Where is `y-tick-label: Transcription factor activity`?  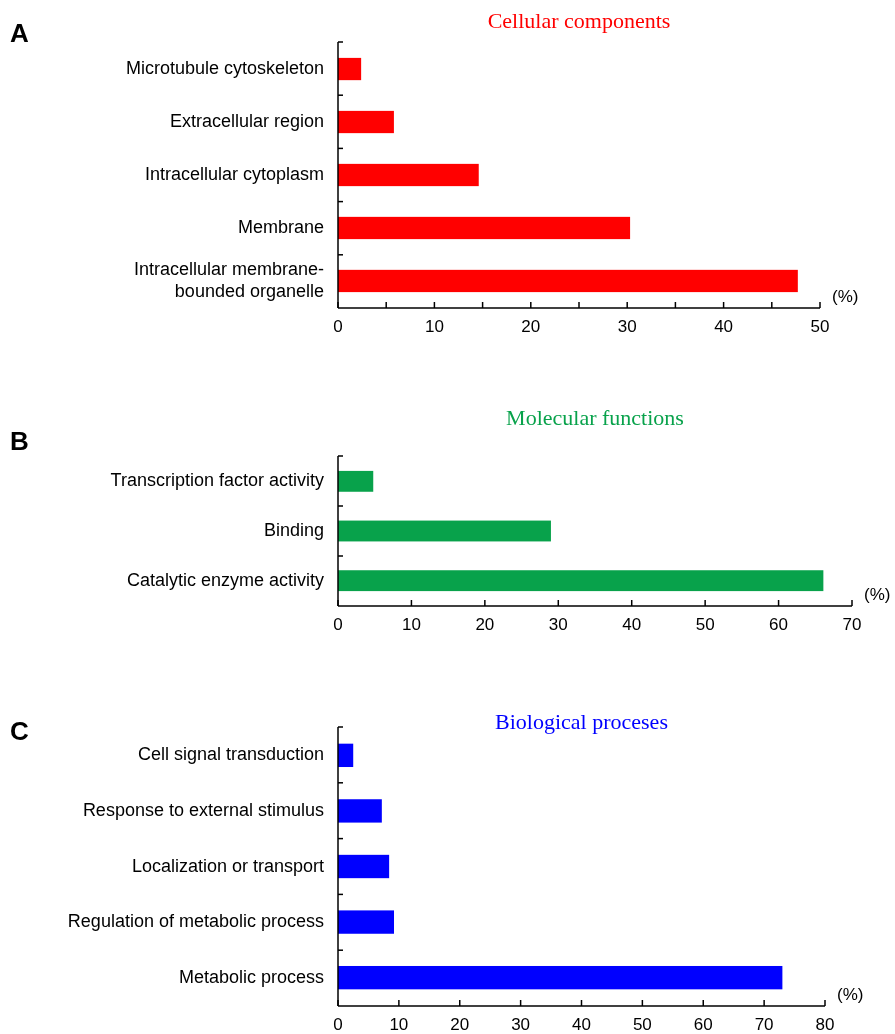
y-tick-label: Transcription factor activity is located at coordinates (217, 480).